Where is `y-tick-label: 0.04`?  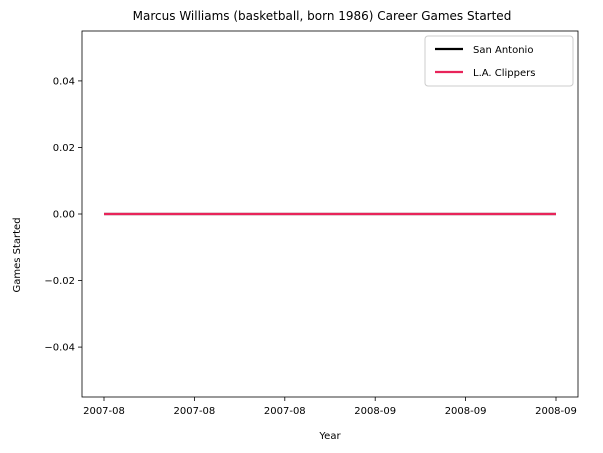
y-tick-label: 0.04 is located at coordinates (64, 81).